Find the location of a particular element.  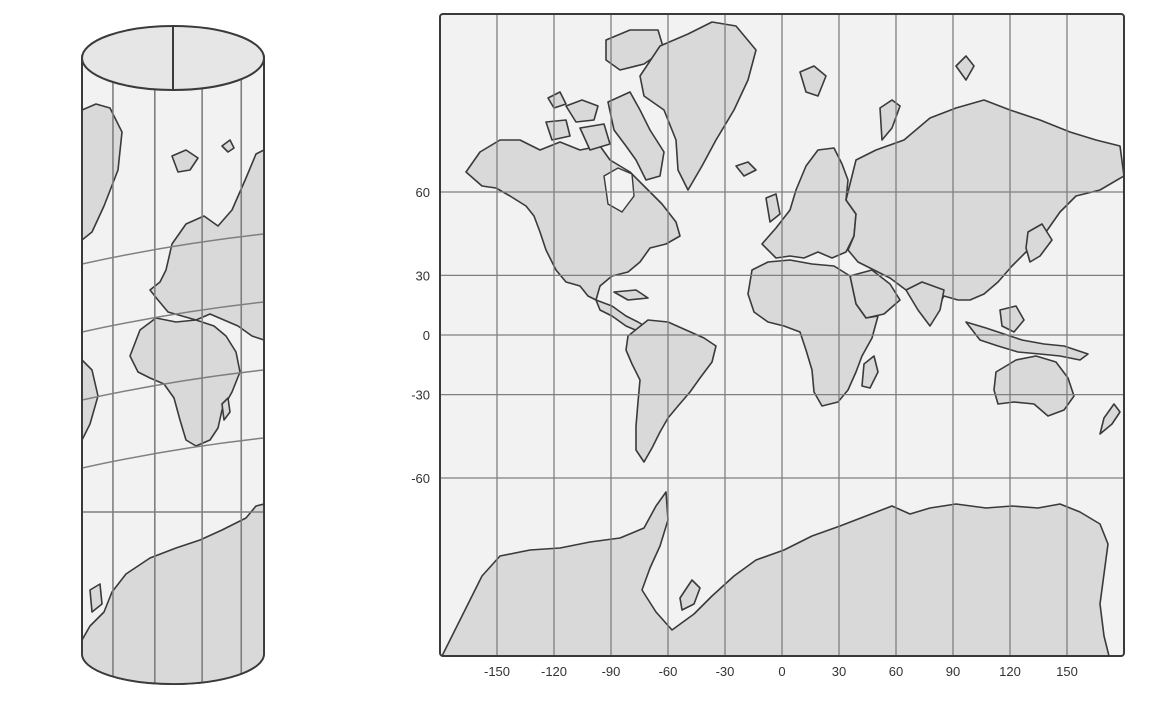

land-greenland is located at coordinates (698, 106).